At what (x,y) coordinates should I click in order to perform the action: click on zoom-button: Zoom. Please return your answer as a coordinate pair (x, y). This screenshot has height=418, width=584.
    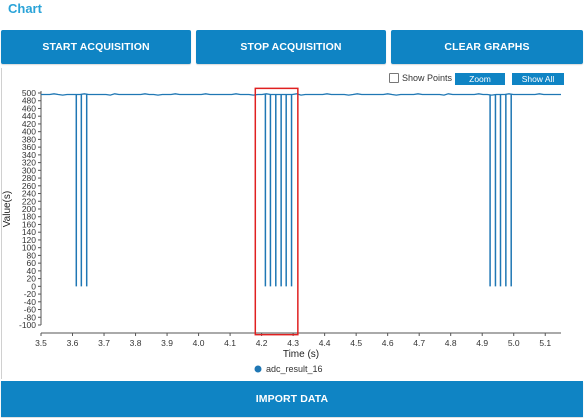
    Looking at the image, I should click on (480, 79).